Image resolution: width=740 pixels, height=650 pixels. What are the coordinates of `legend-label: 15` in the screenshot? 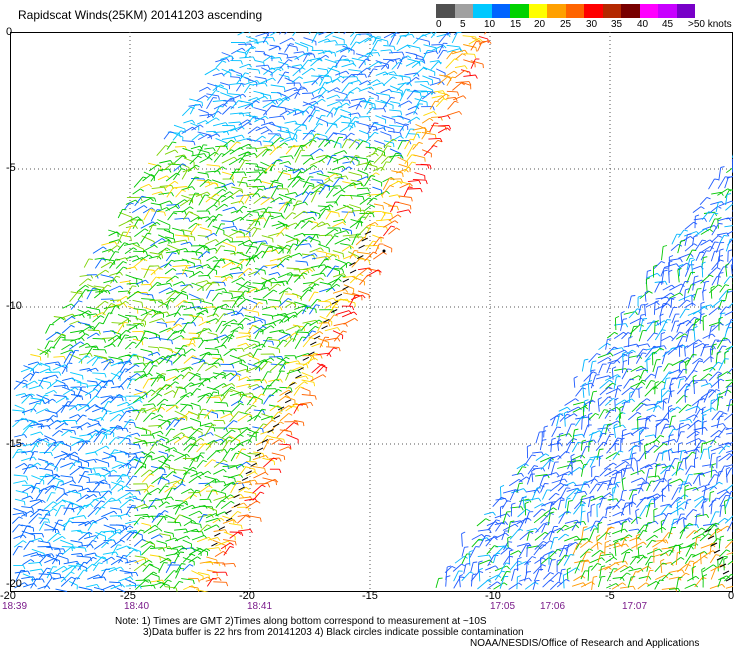 It's located at (516, 24).